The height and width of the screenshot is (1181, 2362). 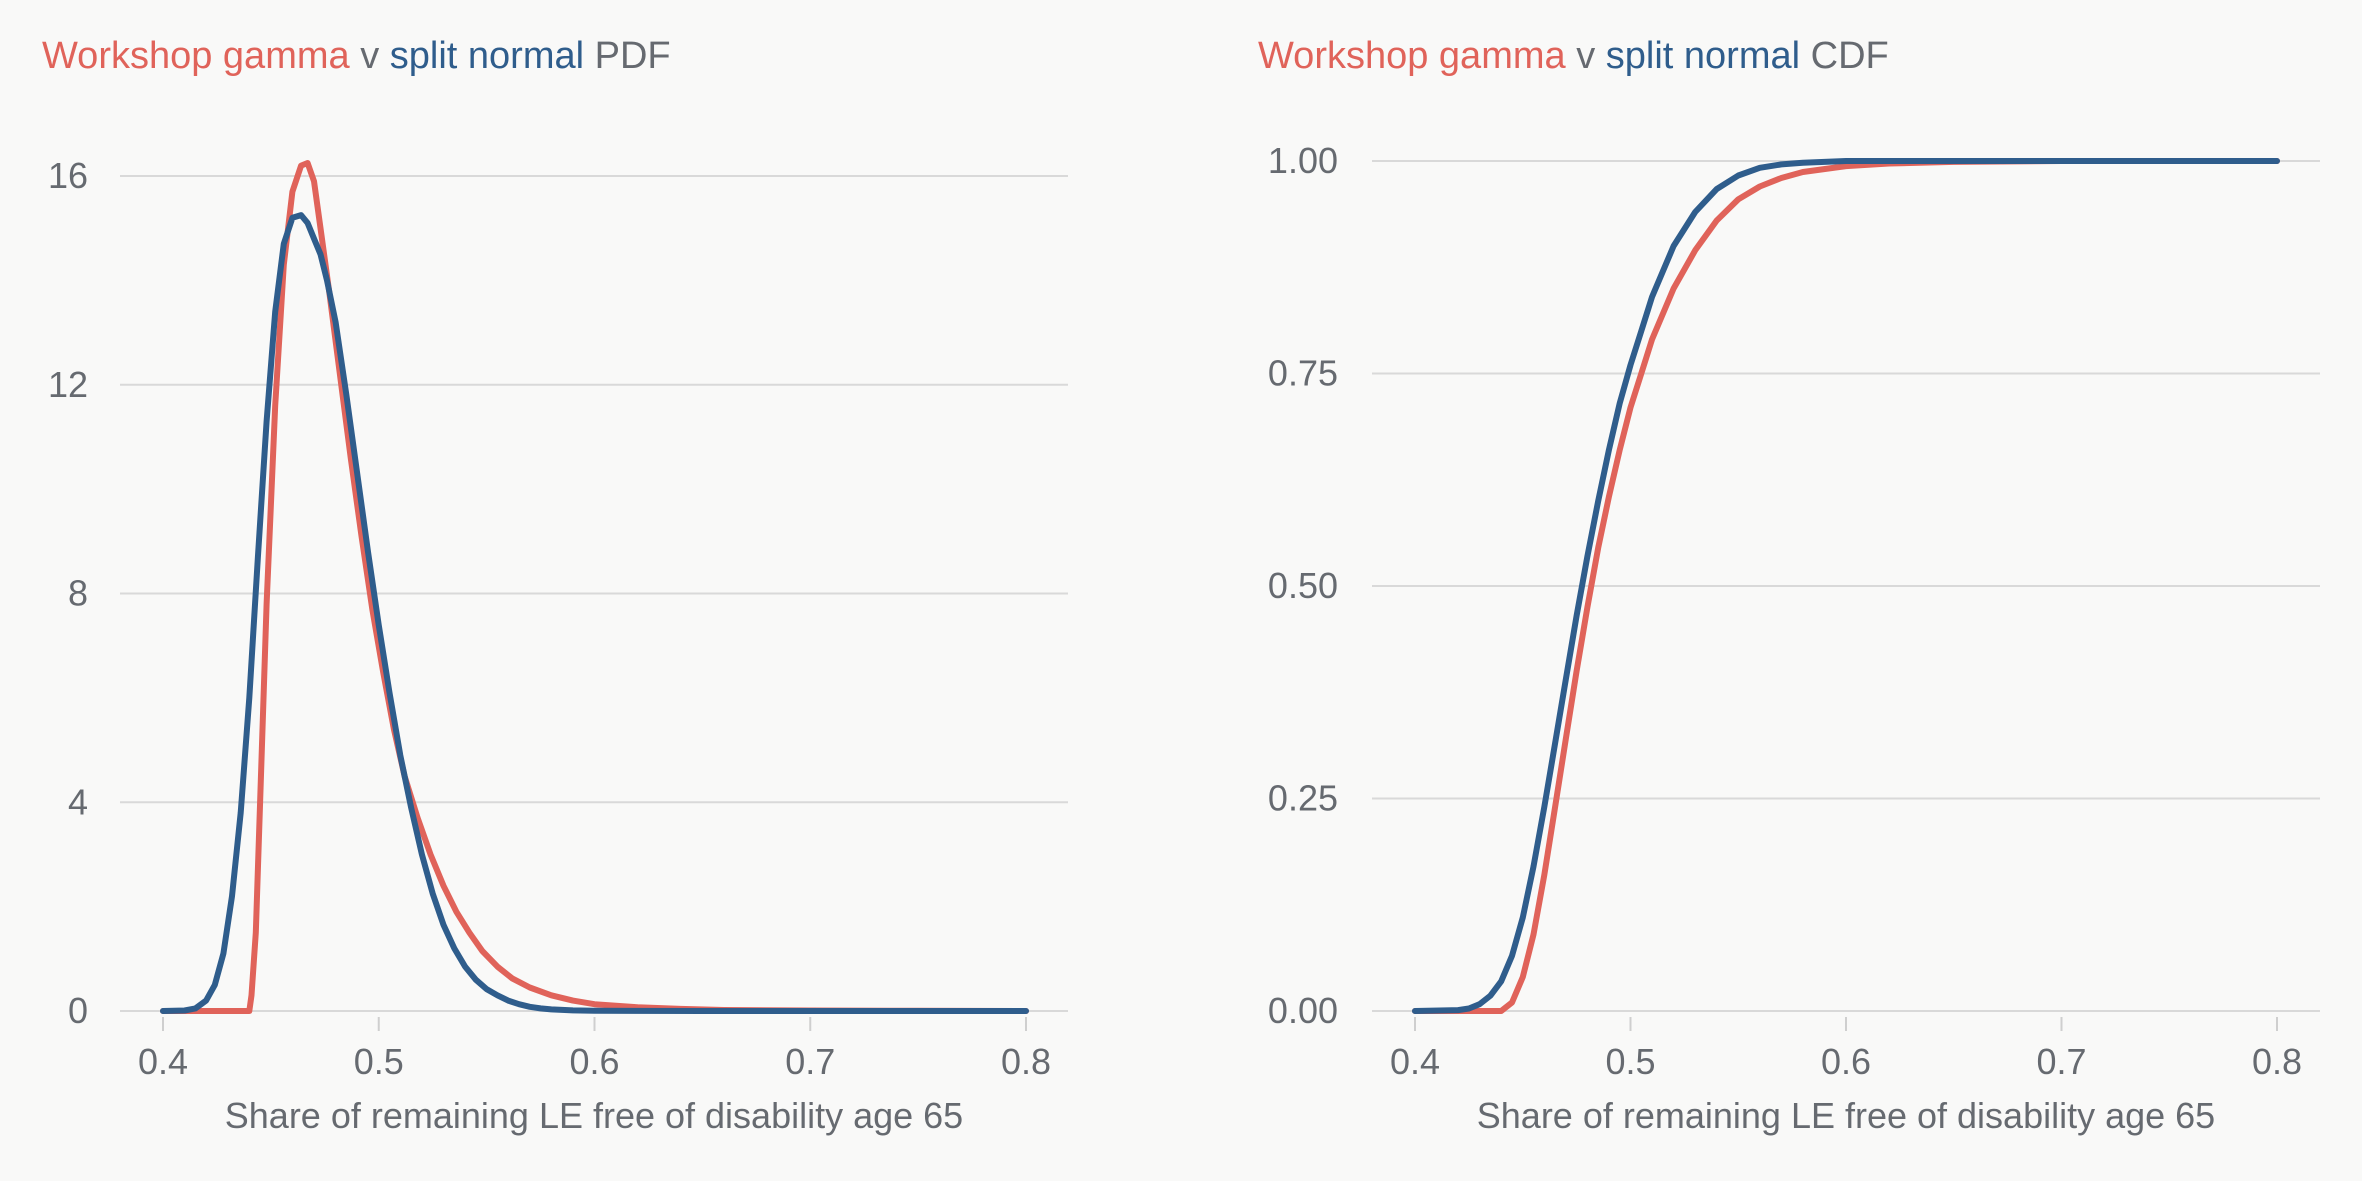 I want to click on cdf-x-tick-label: 0.4, so click(x=1415, y=1061).